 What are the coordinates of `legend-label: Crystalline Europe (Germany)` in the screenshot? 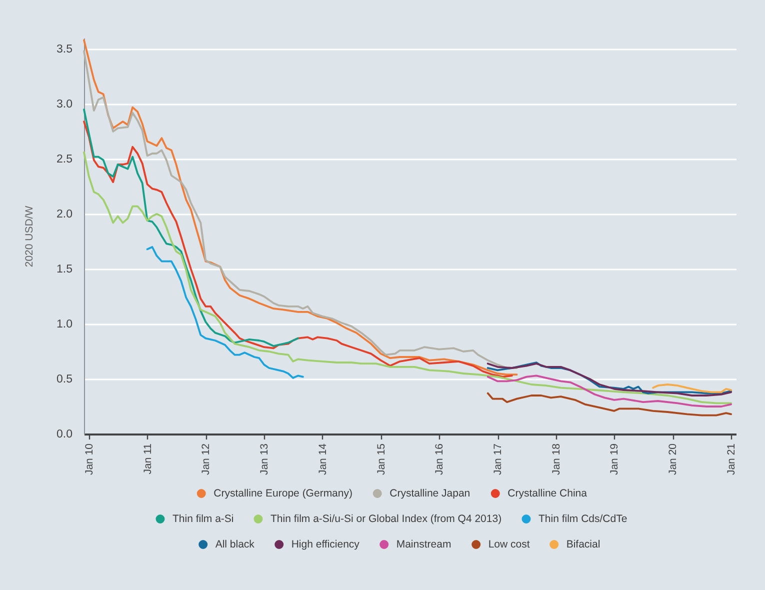 It's located at (283, 494).